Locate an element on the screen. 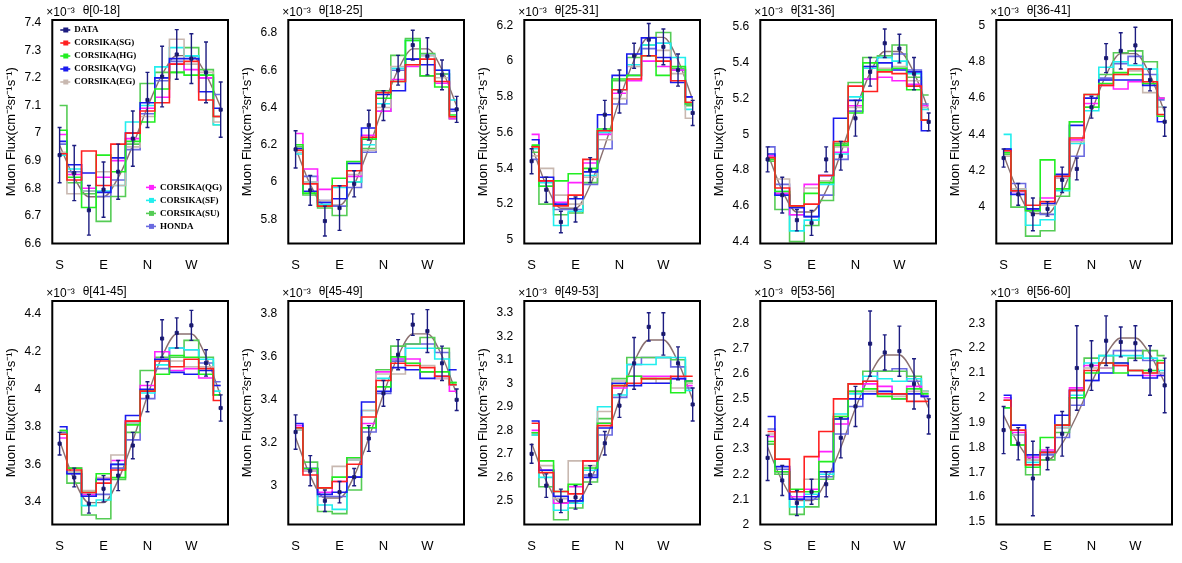 The image size is (1182, 563). y-tick-label: 2.5 is located at coordinates (505, 500).